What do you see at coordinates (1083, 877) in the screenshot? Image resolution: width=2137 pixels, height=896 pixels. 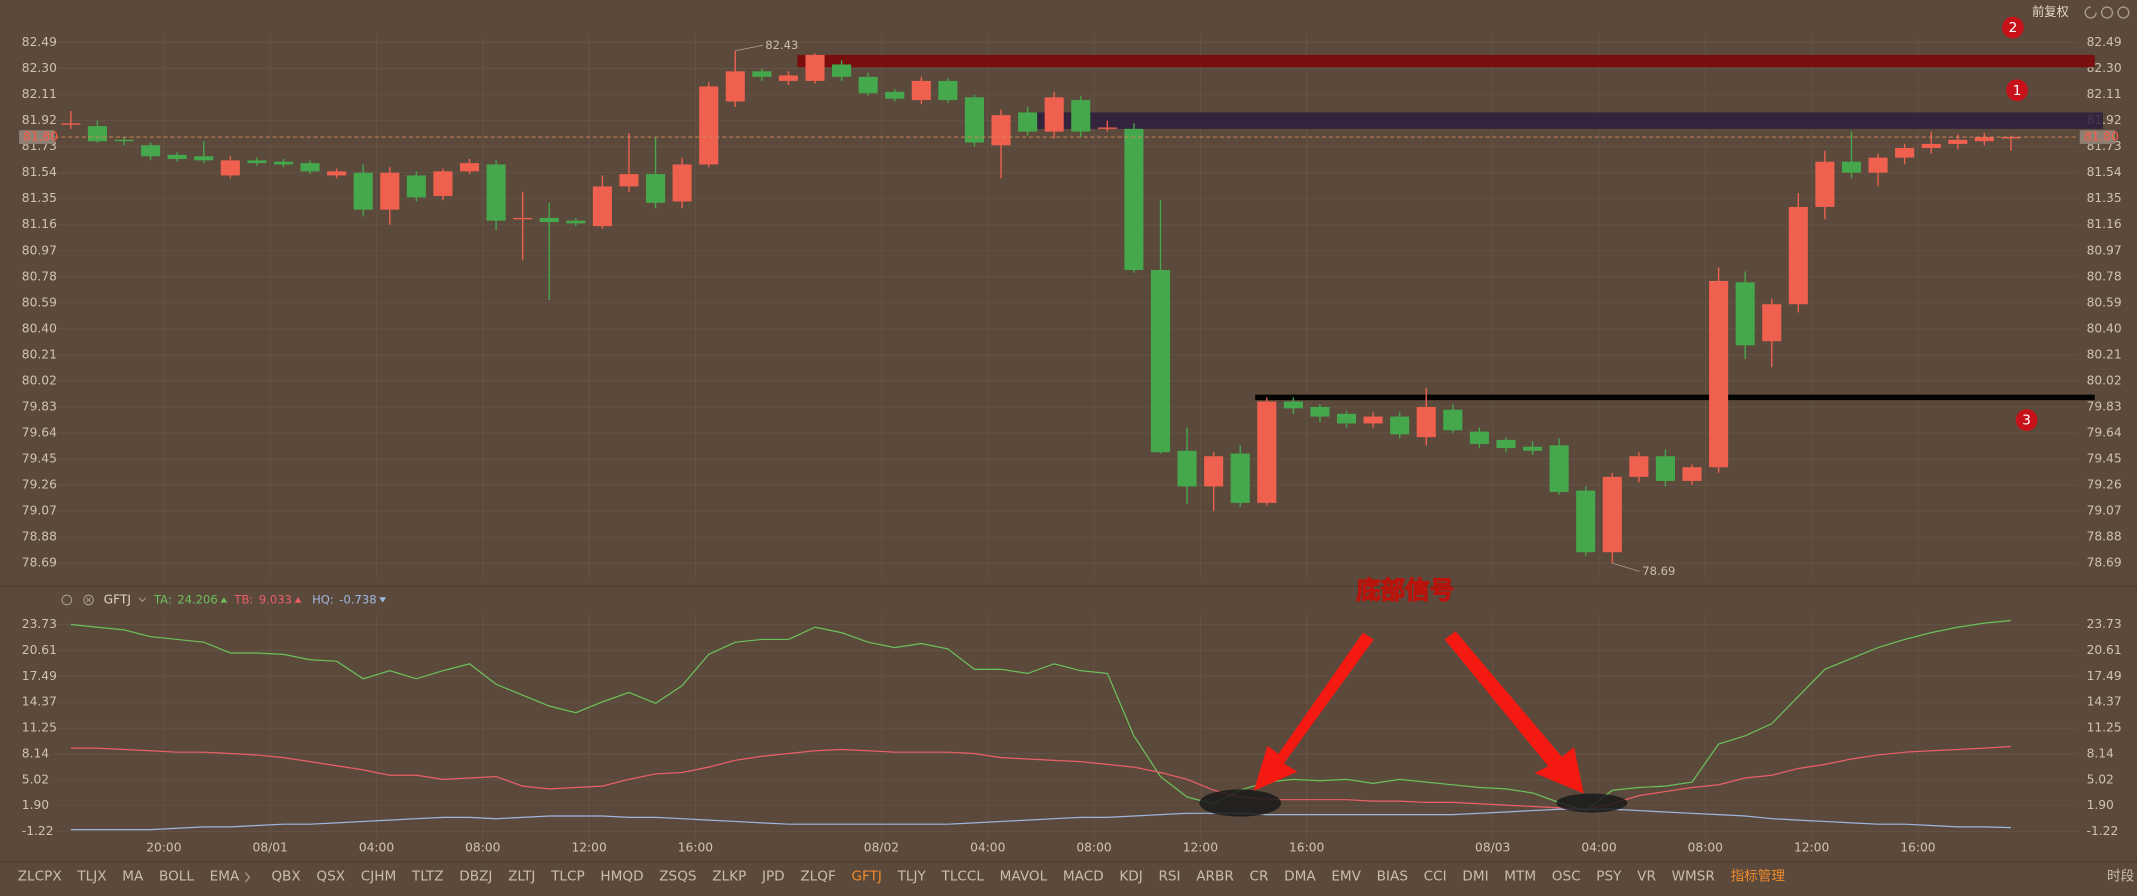 I see `toolbar-item: MACD` at bounding box center [1083, 877].